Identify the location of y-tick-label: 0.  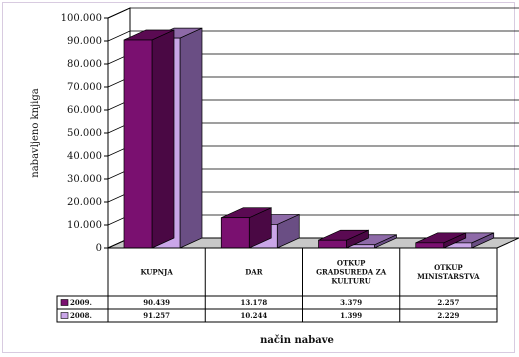
(99, 248).